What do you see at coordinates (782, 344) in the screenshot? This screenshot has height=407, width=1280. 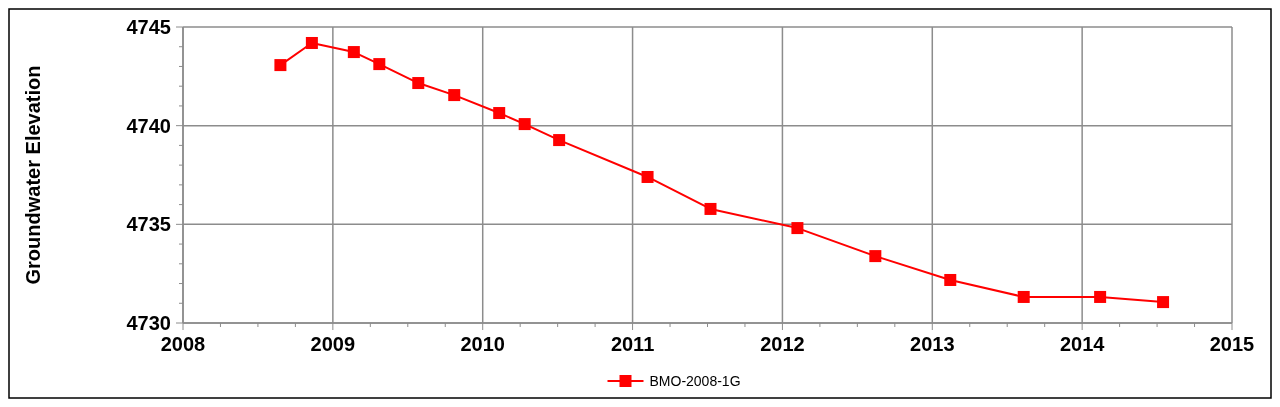 I see `x-tick-label: 2012` at bounding box center [782, 344].